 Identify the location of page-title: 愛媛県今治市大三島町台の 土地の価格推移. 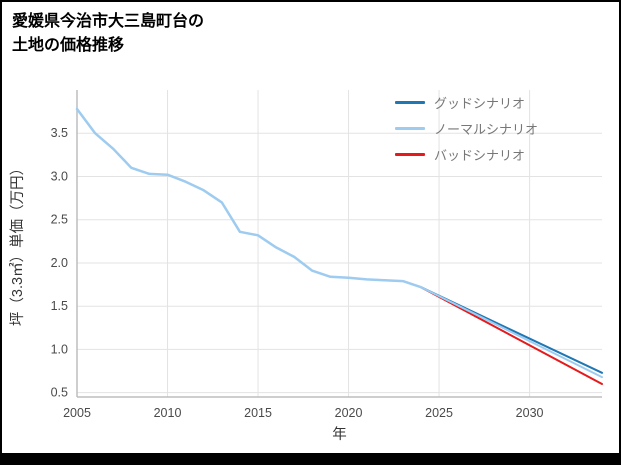
(108, 34).